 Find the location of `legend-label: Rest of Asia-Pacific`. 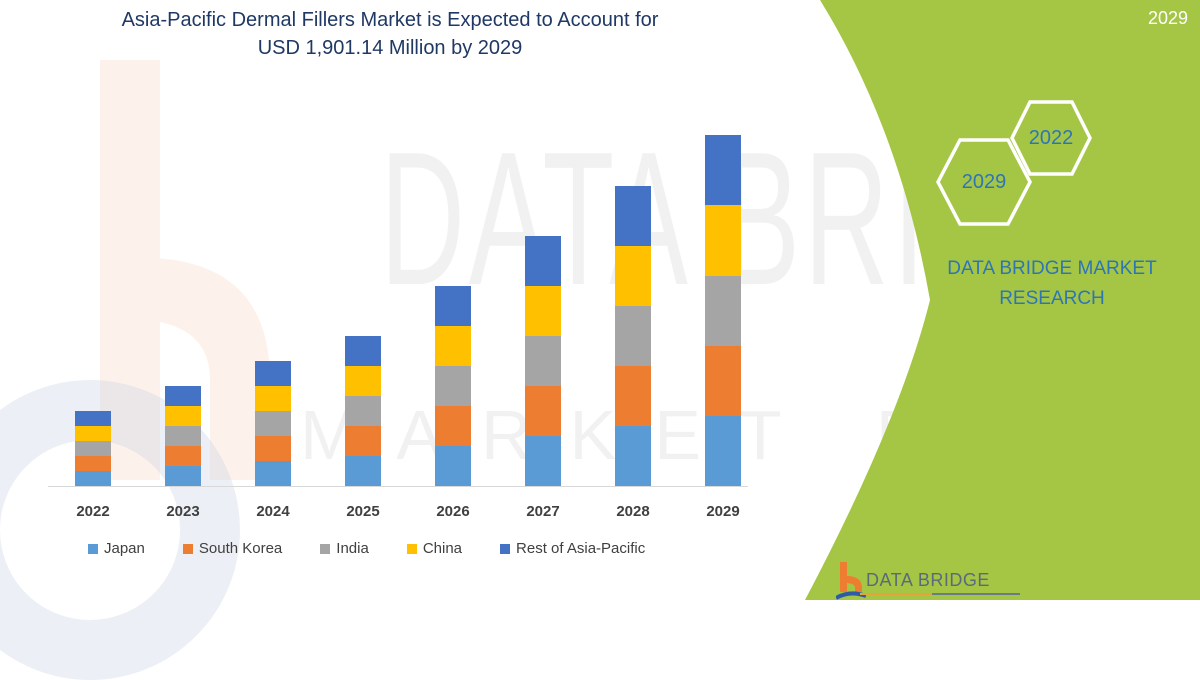

legend-label: Rest of Asia-Pacific is located at coordinates (581, 548).